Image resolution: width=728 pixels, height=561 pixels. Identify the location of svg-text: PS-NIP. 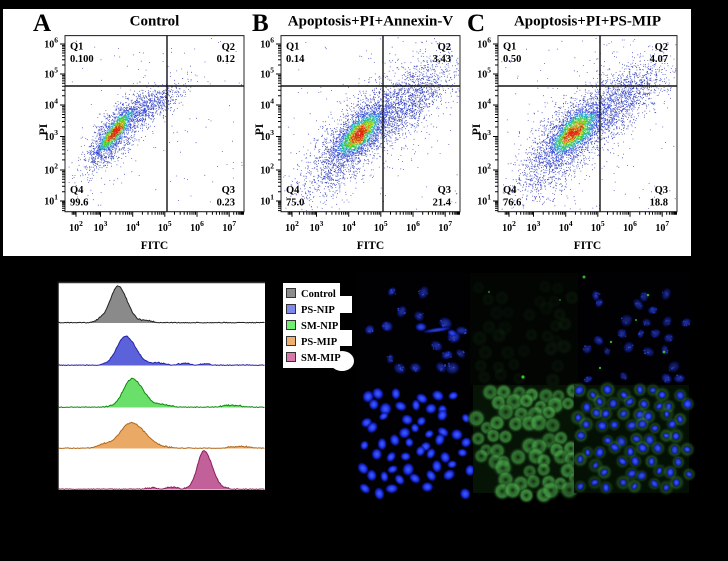
(318, 310).